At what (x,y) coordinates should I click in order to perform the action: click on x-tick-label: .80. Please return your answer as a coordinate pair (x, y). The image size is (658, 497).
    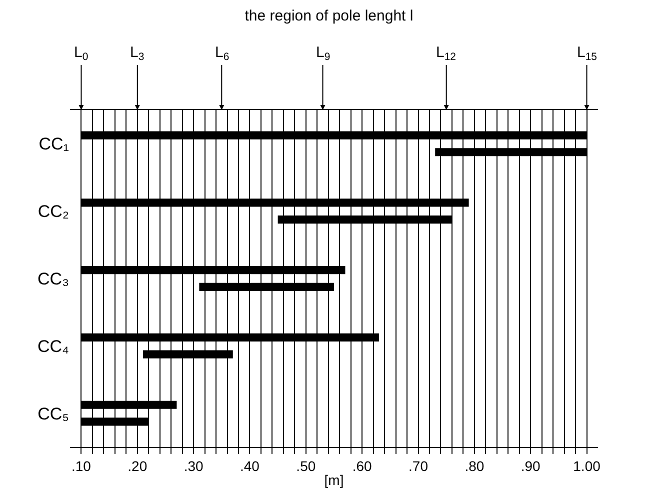
    Looking at the image, I should click on (474, 466).